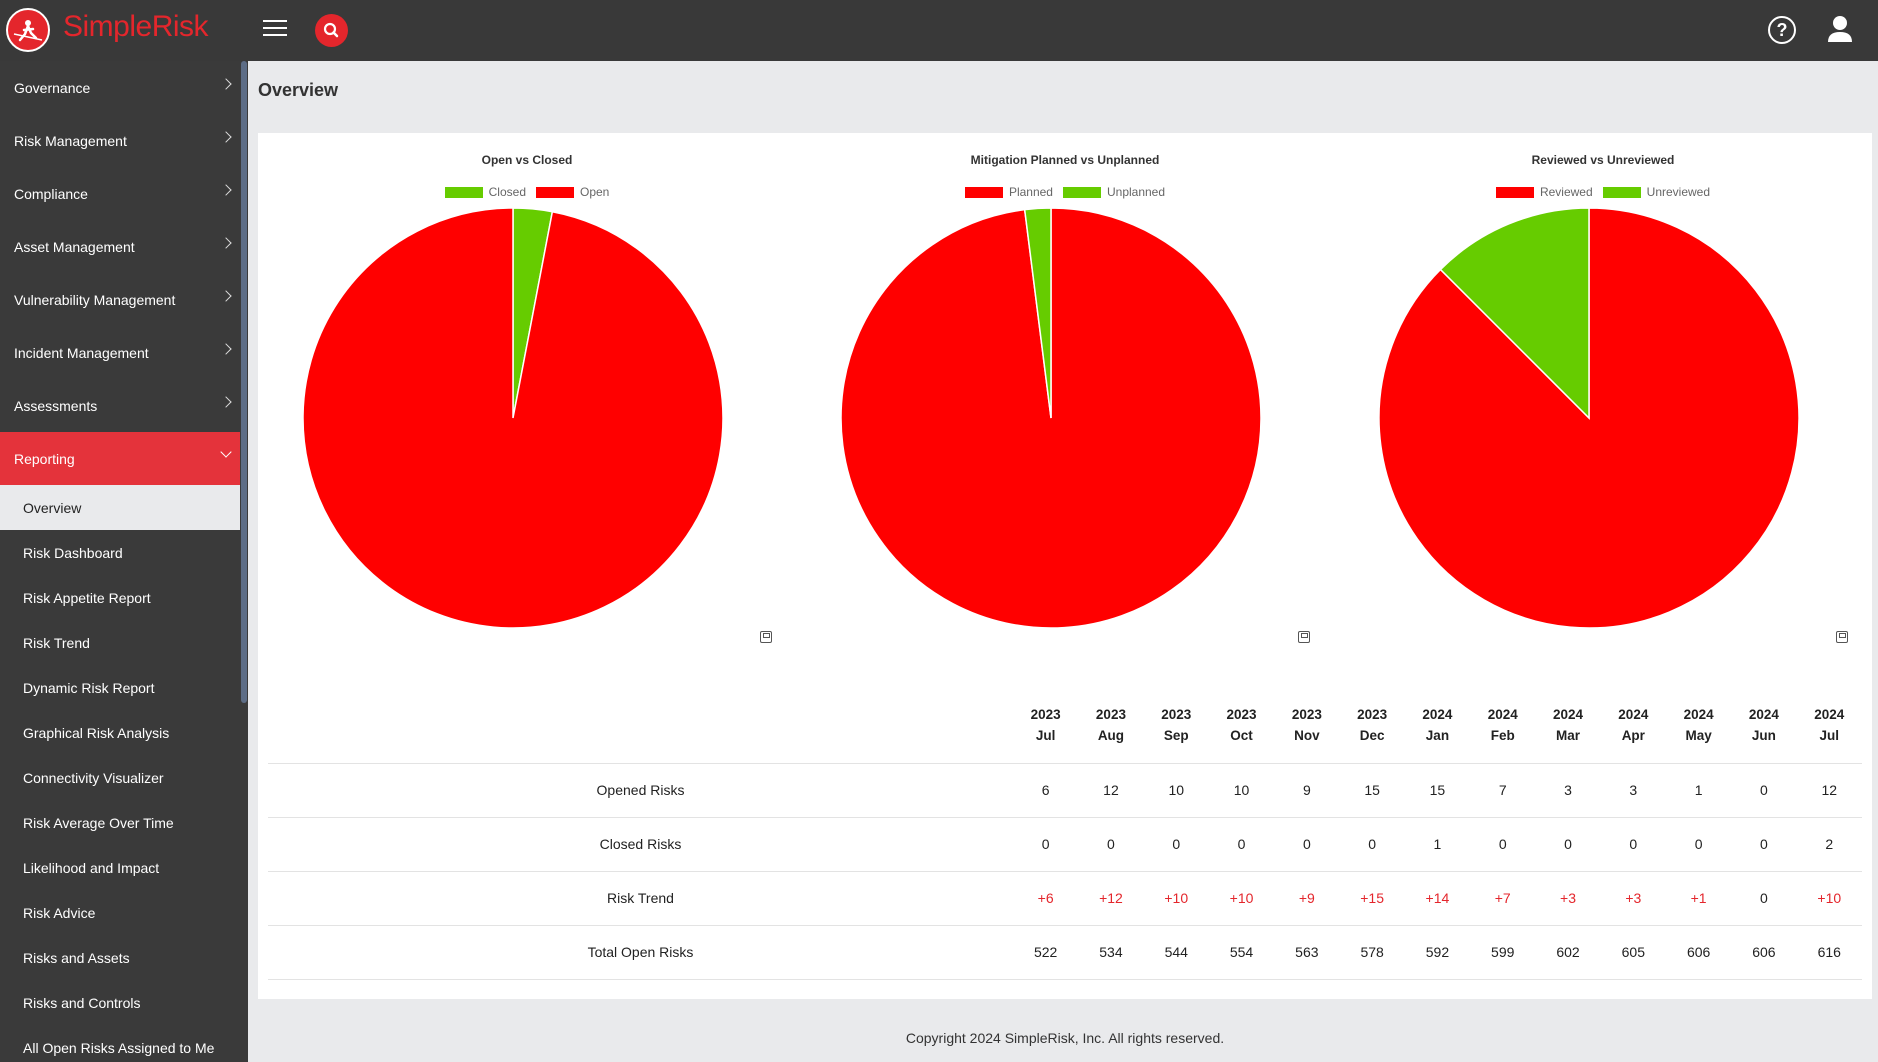  Describe the element at coordinates (1176, 790) in the screenshot. I see `table-cell: 10` at that location.